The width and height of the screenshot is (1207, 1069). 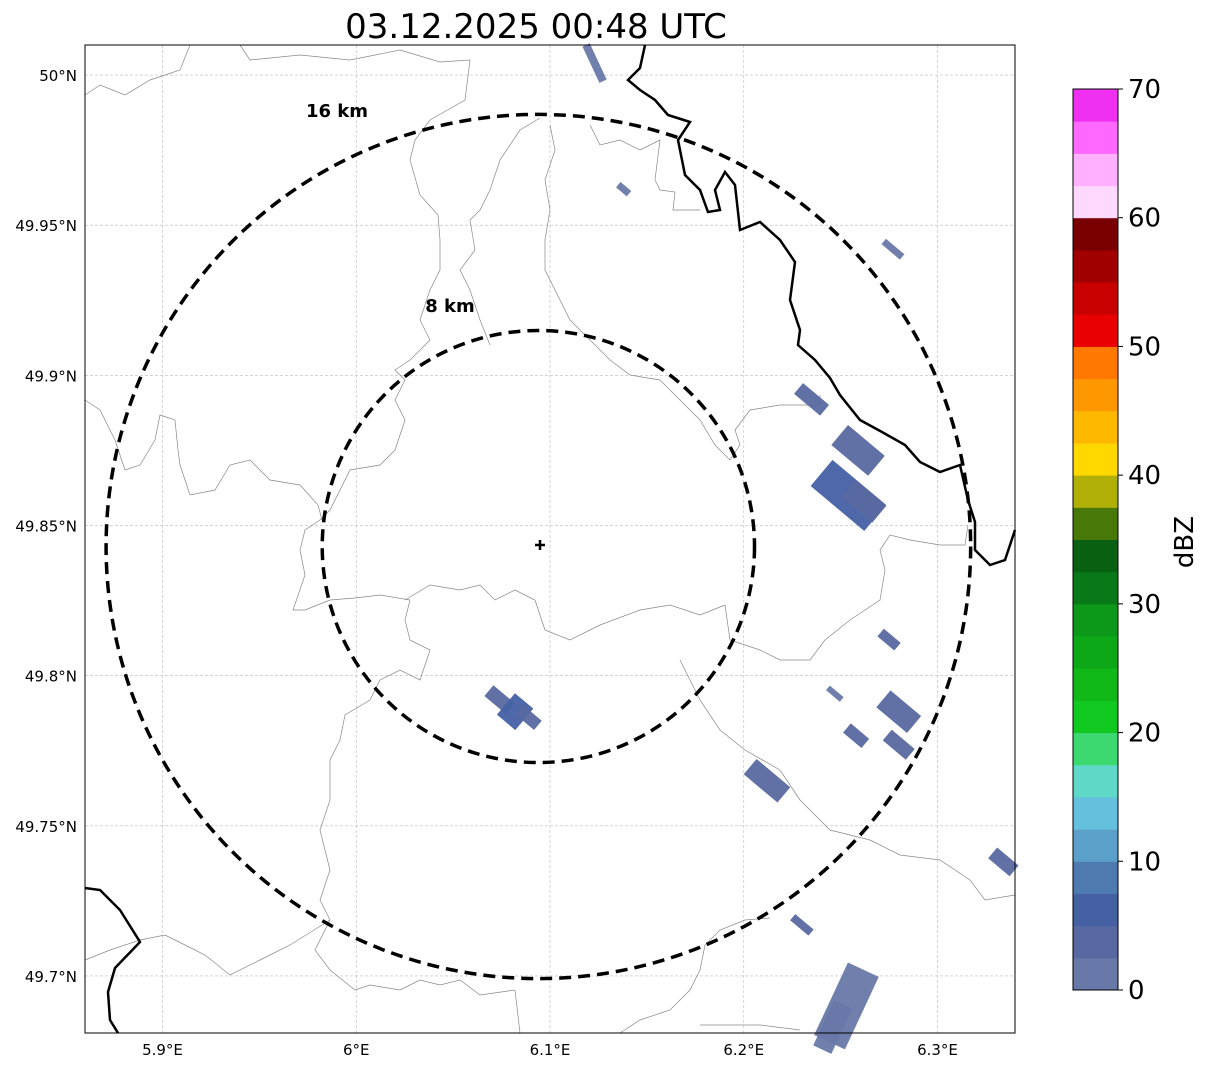 What do you see at coordinates (550, 1050) in the screenshot?
I see `x-tick-label: 6.1°E` at bounding box center [550, 1050].